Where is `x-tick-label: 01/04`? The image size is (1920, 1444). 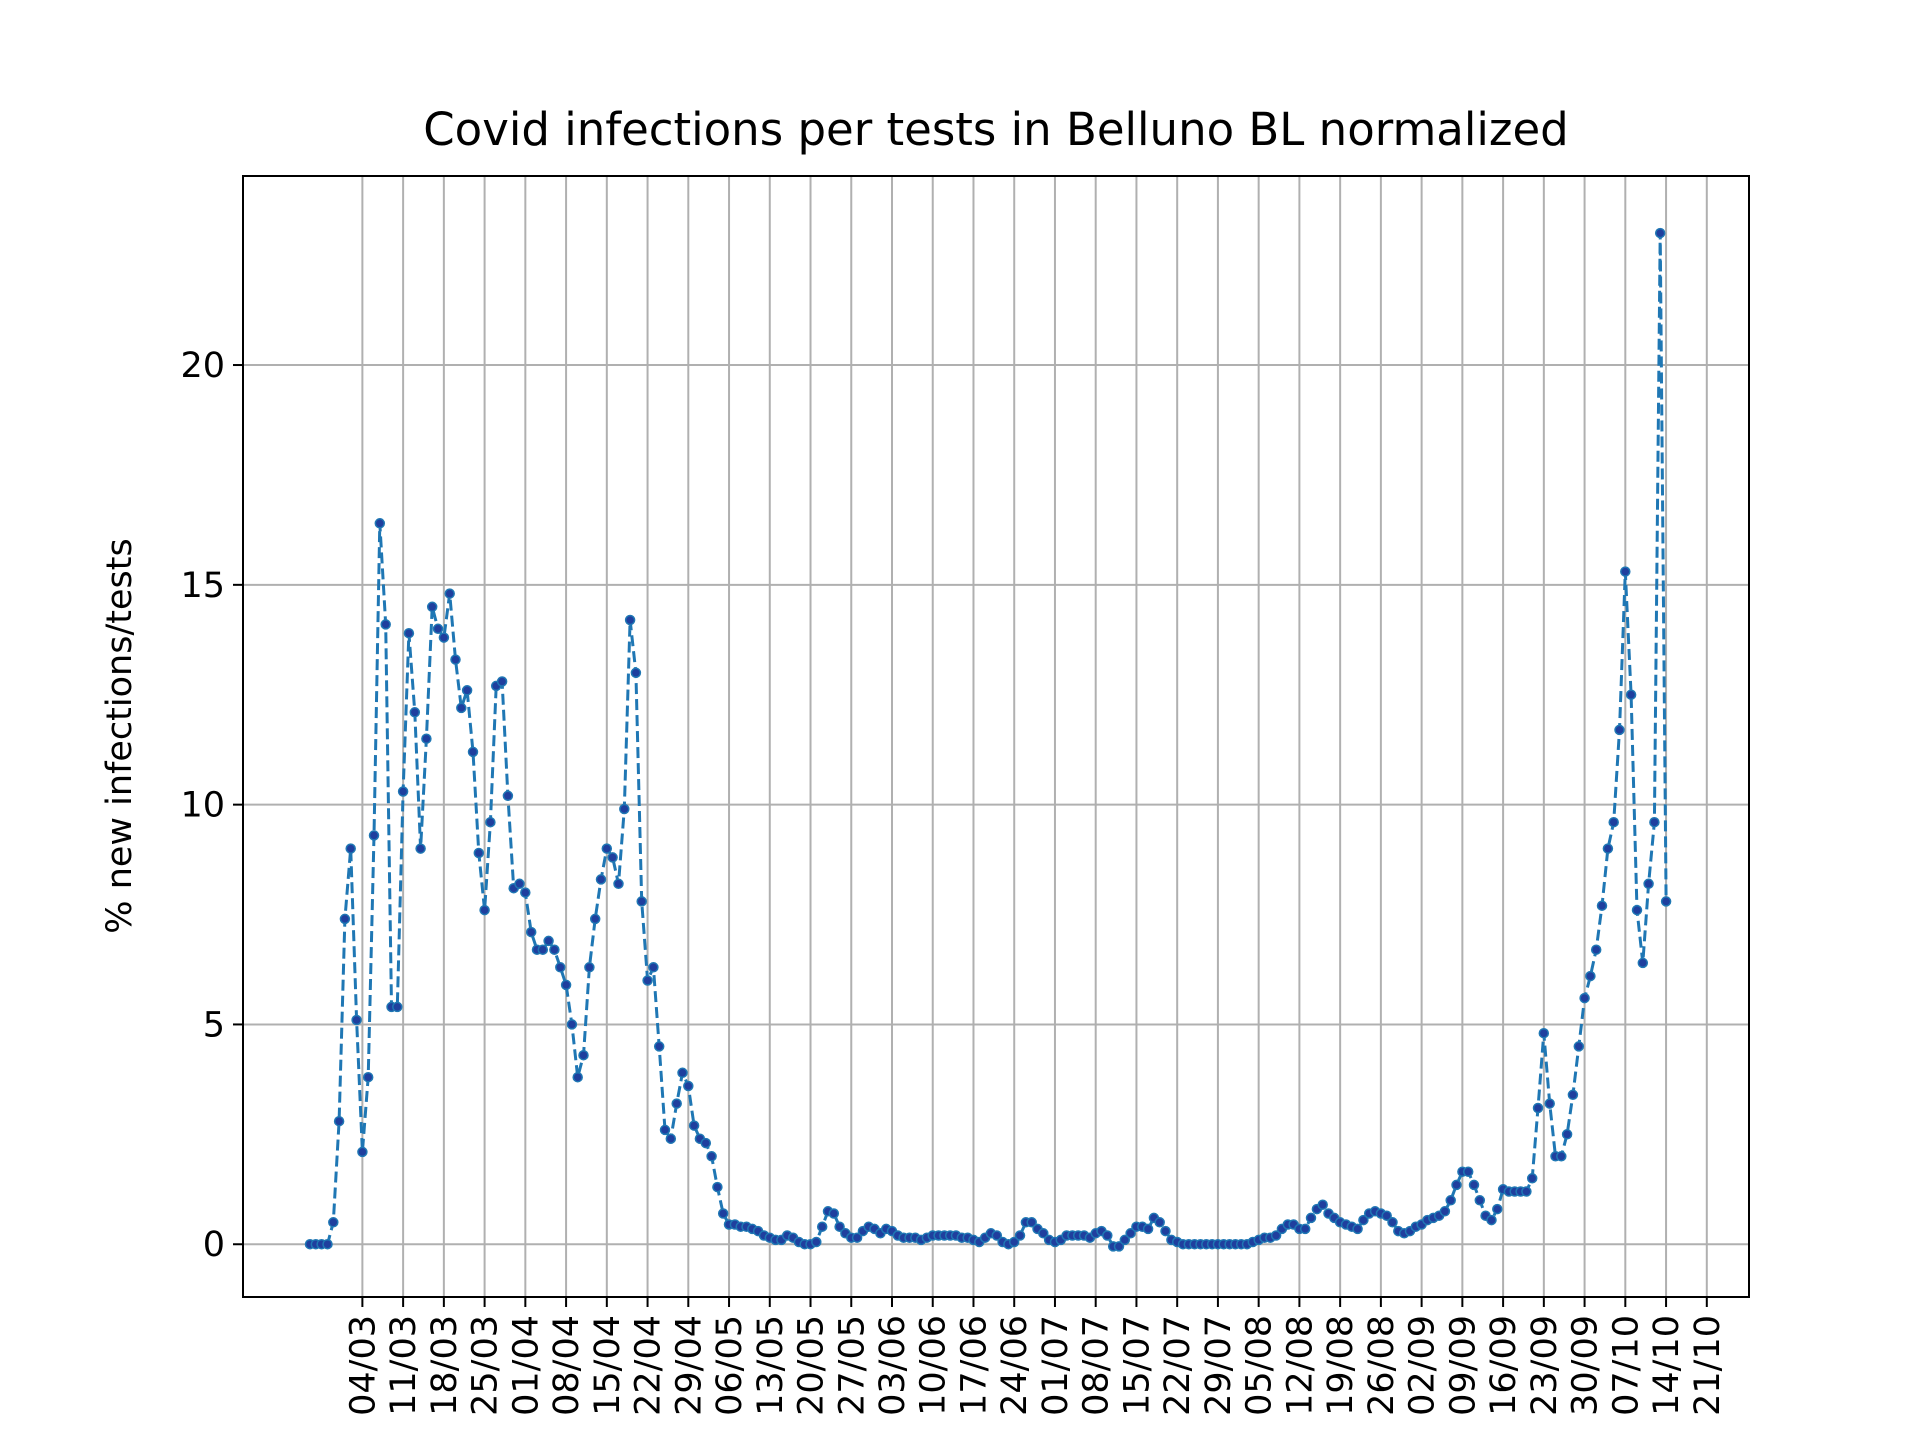 x-tick-label: 01/04 is located at coordinates (526, 1365).